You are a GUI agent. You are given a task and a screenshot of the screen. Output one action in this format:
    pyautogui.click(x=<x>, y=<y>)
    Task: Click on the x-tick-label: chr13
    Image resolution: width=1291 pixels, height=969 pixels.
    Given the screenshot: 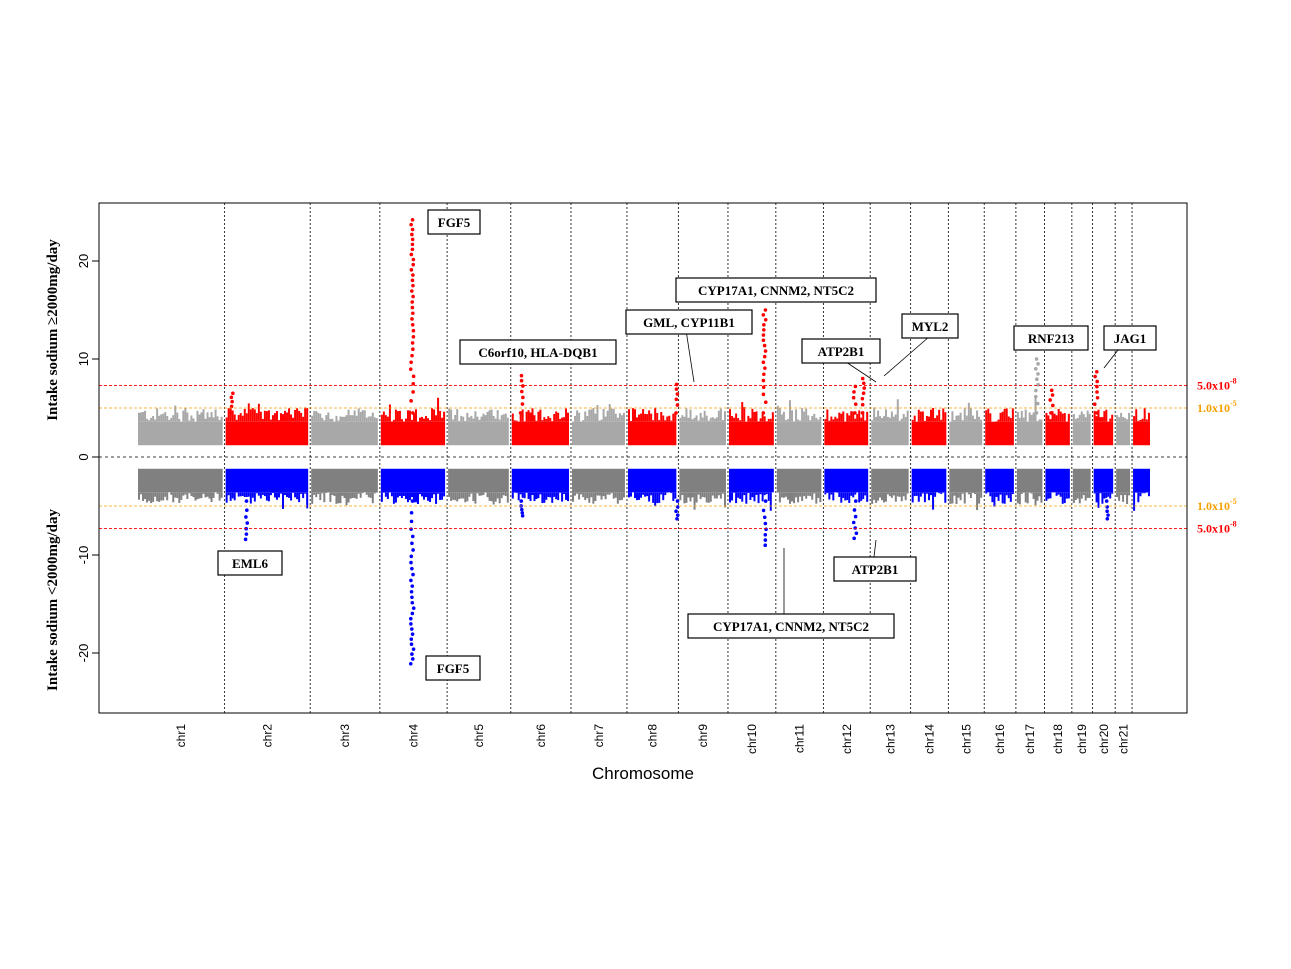 What is the action you would take?
    pyautogui.click(x=890, y=739)
    